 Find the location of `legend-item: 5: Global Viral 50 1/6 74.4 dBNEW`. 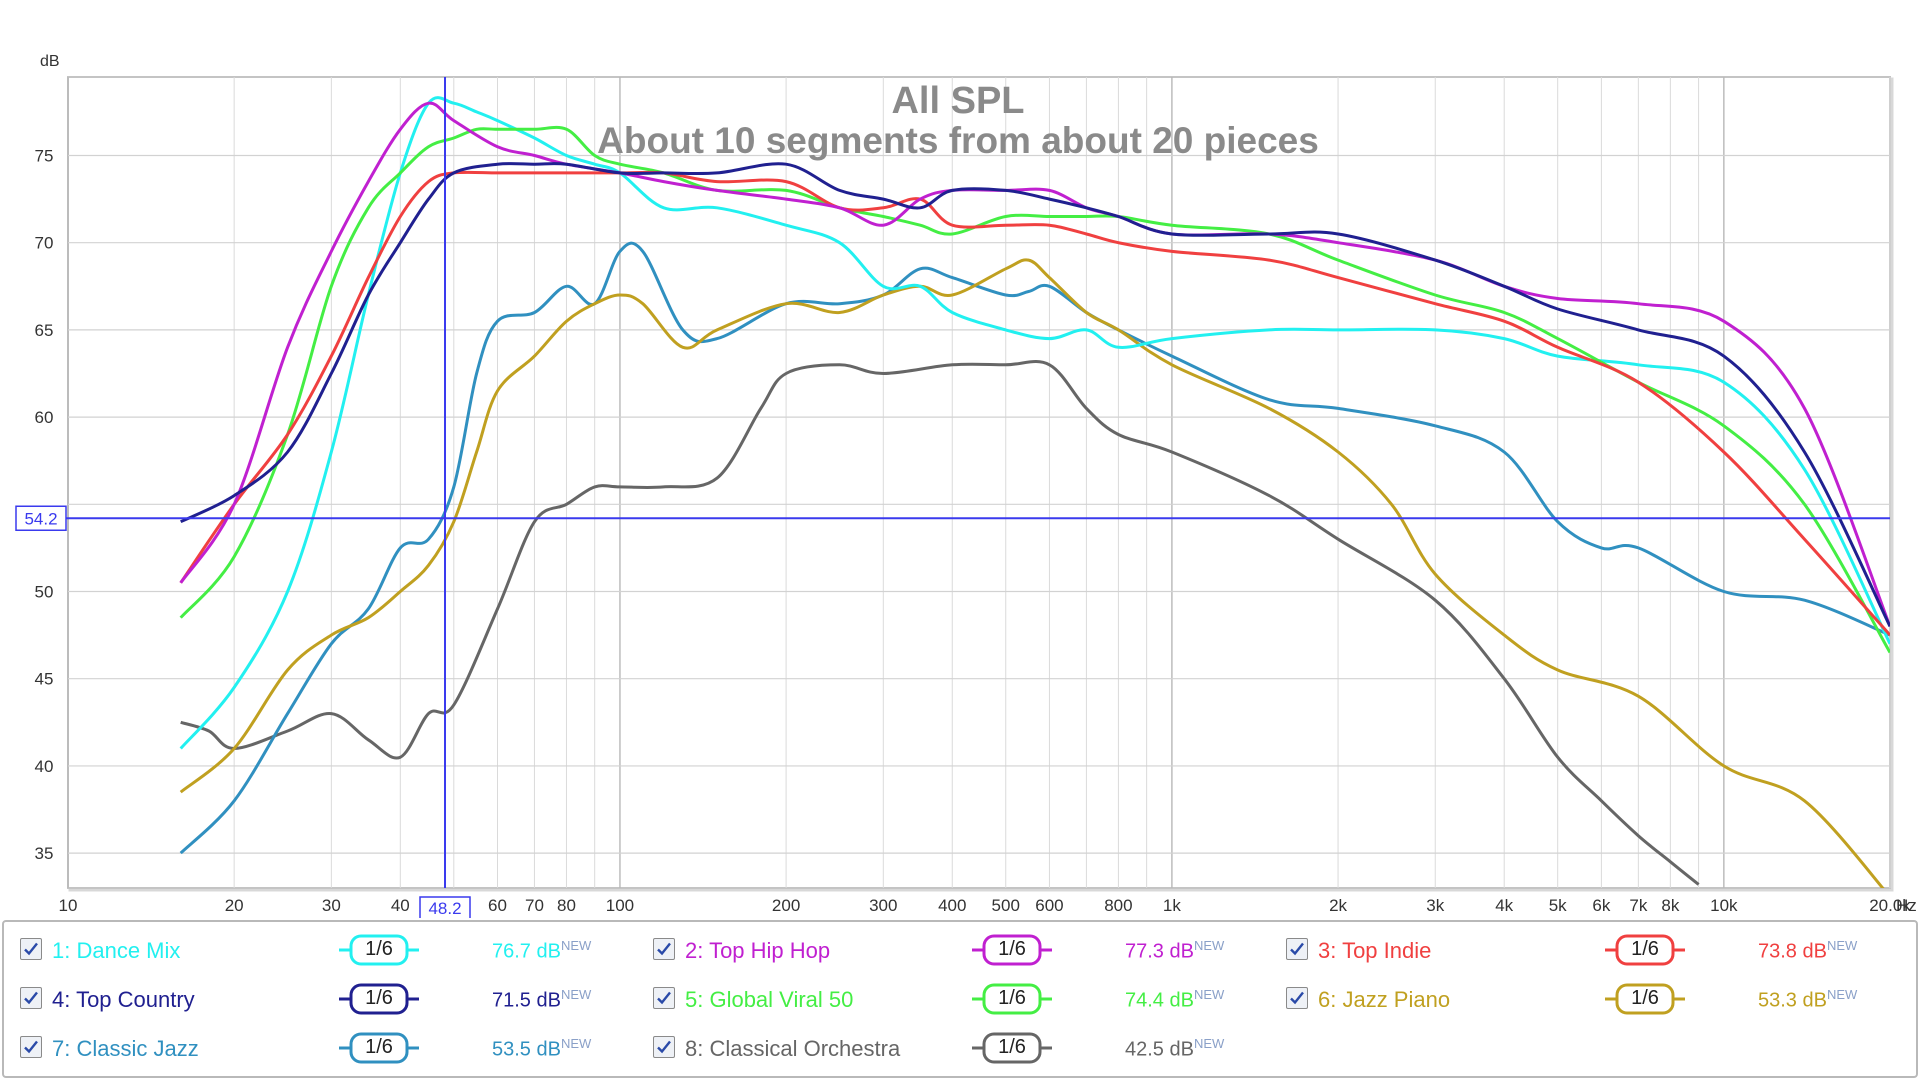

legend-item: 5: Global Viral 50 1/6 74.4 dBNEW is located at coordinates (953, 999).